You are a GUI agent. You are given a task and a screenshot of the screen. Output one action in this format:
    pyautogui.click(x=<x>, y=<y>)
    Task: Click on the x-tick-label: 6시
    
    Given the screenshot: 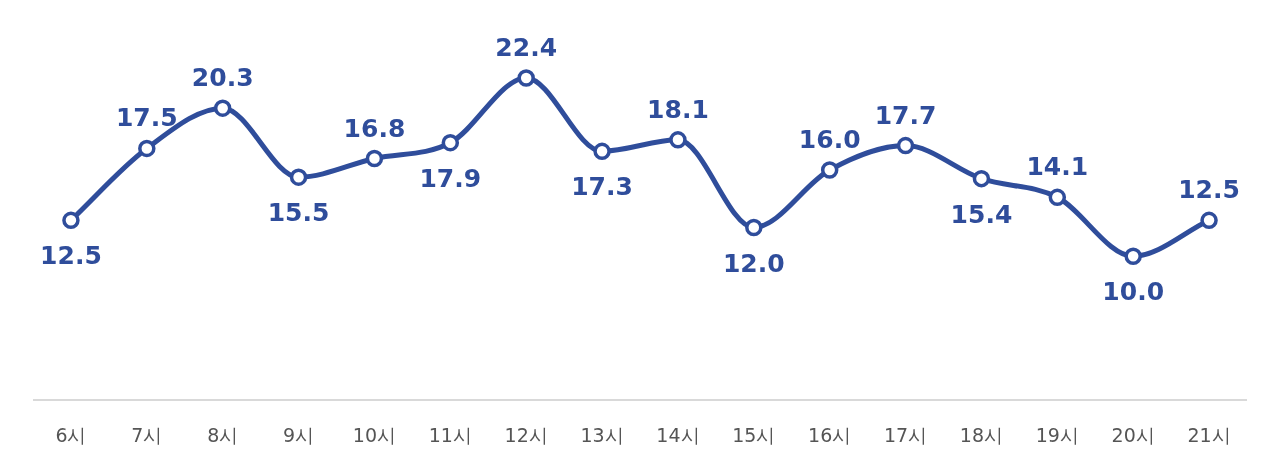 What is the action you would take?
    pyautogui.click(x=71, y=435)
    